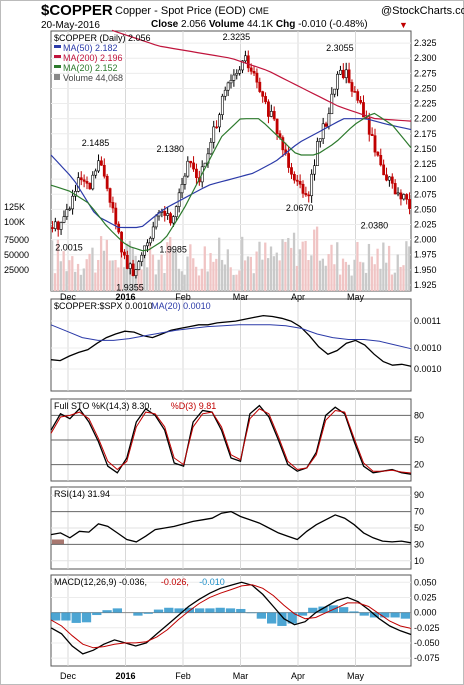 Image resolution: width=464 pixels, height=685 pixels. I want to click on macd-axis-tick-label: 0.025, so click(425, 597).